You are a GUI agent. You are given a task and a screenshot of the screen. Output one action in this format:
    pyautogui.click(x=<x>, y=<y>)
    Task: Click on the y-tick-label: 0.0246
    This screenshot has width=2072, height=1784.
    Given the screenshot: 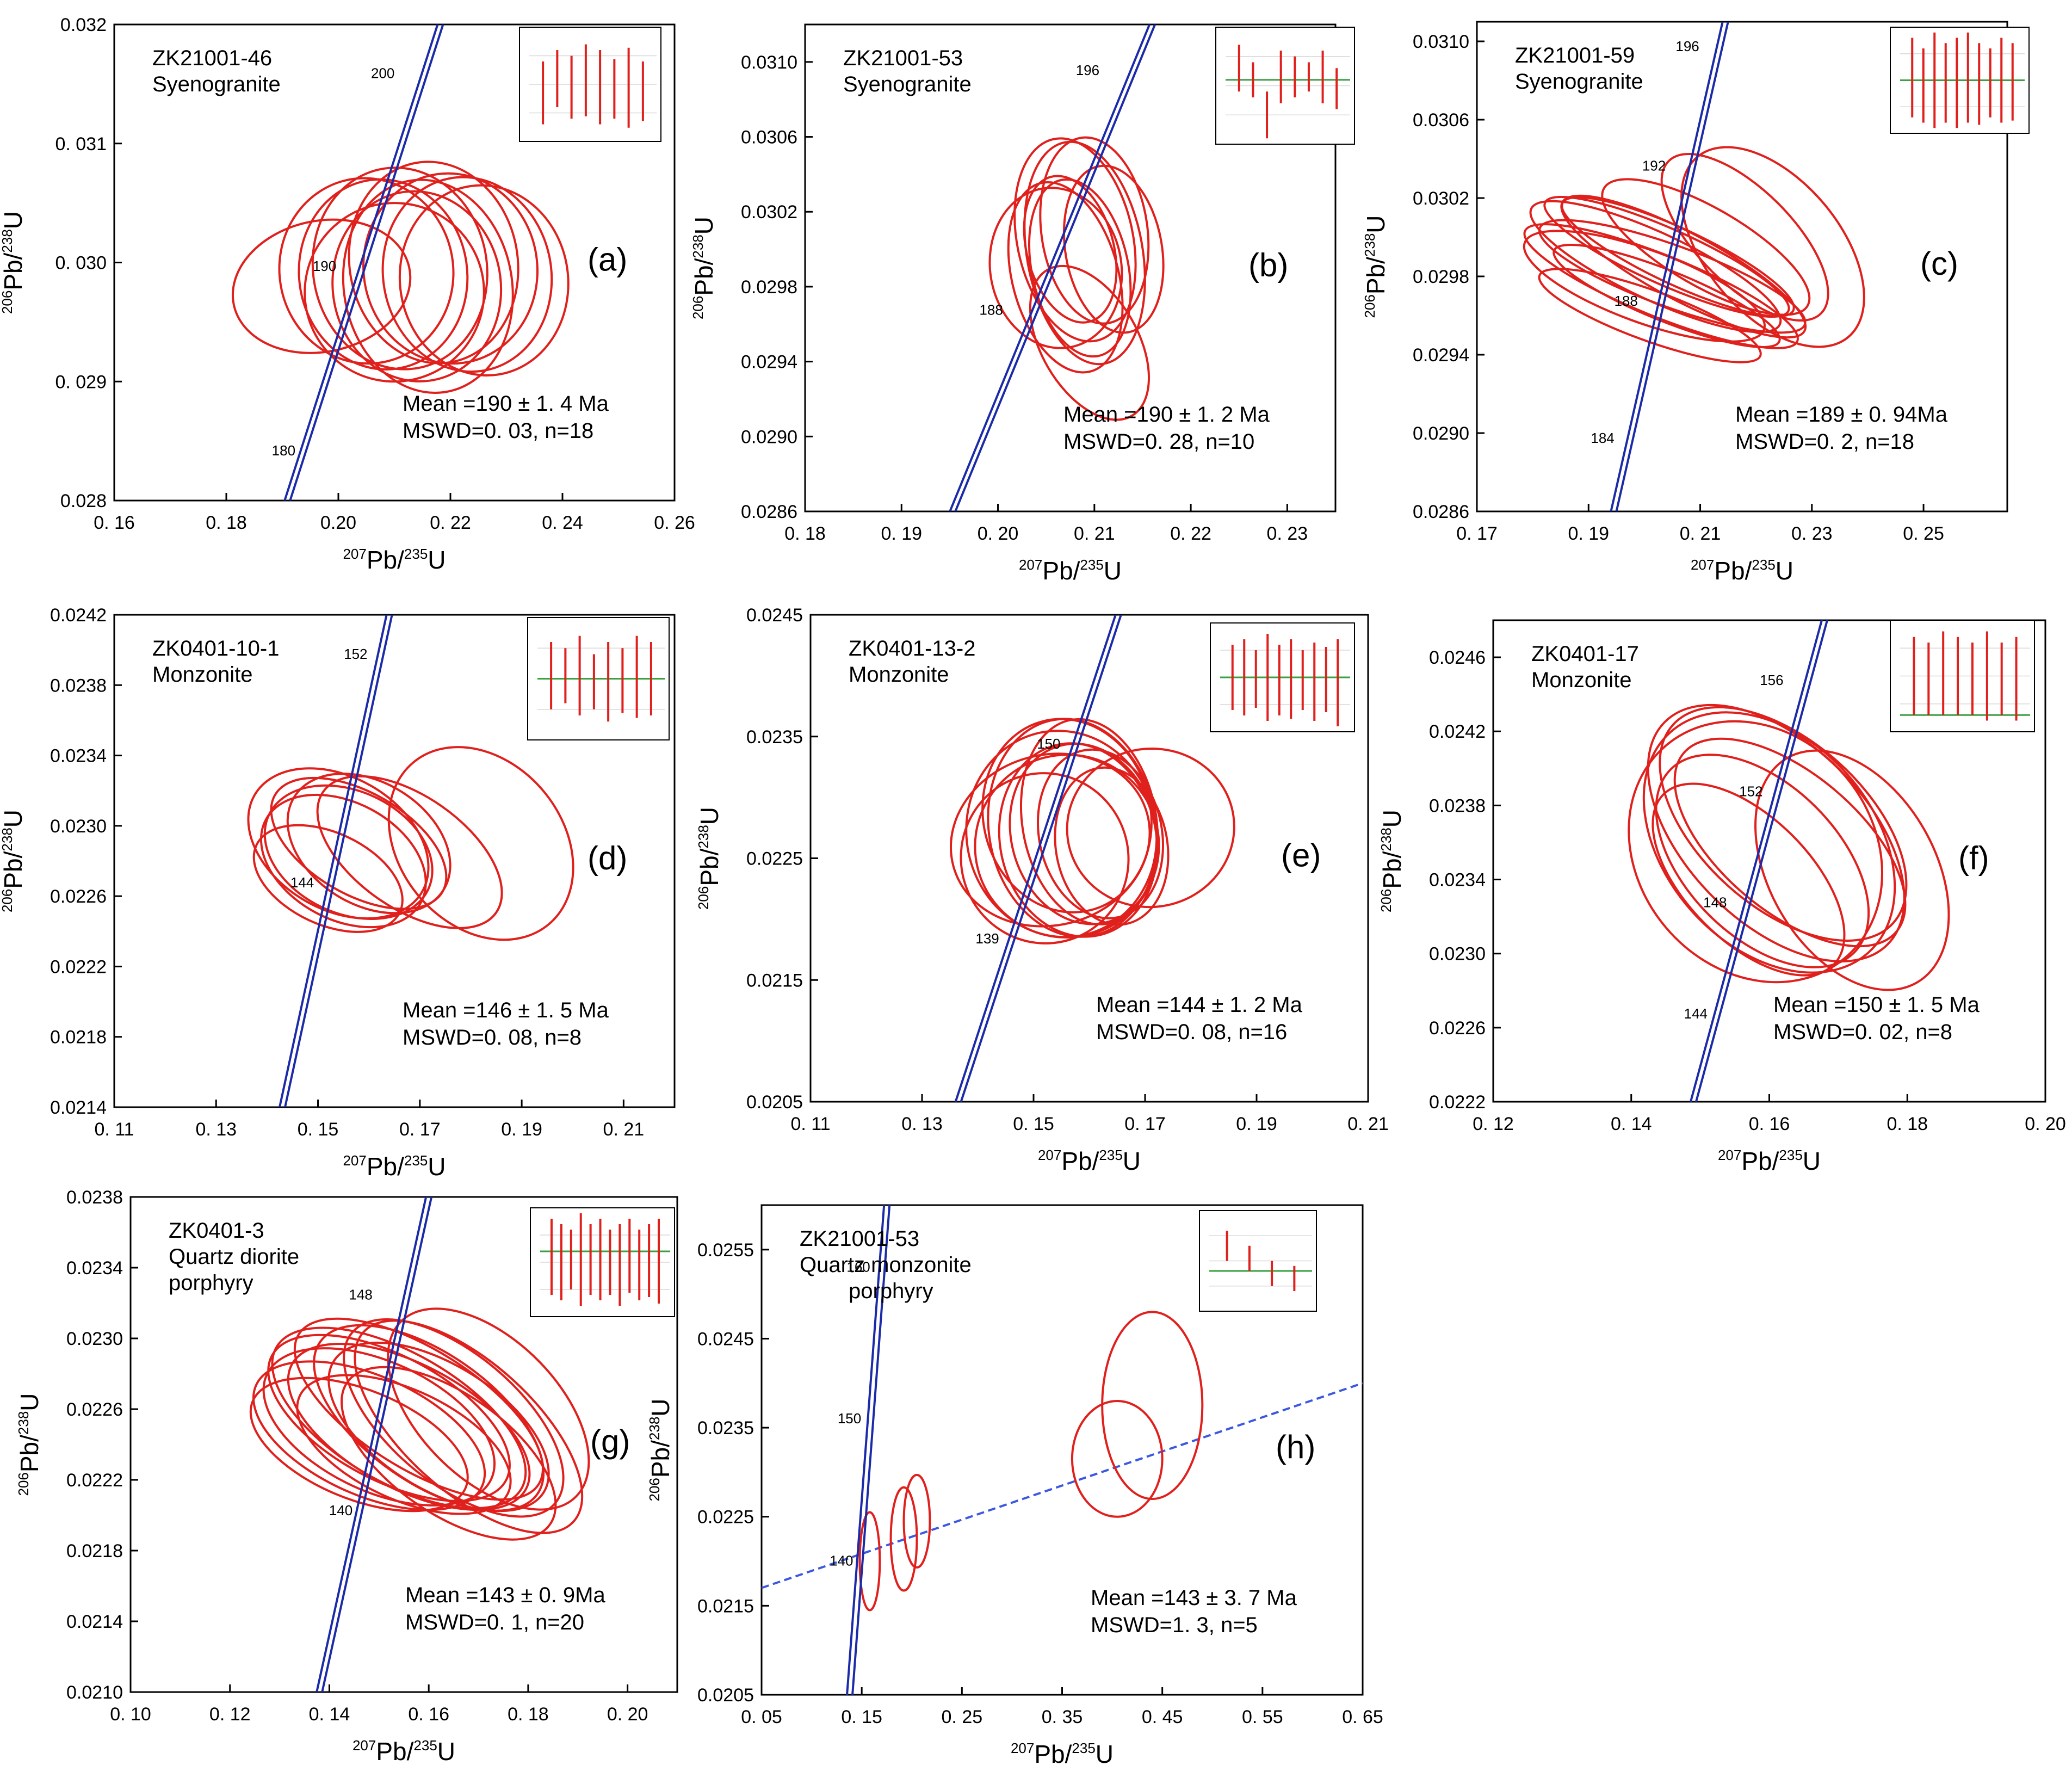 What is the action you would take?
    pyautogui.click(x=1457, y=658)
    